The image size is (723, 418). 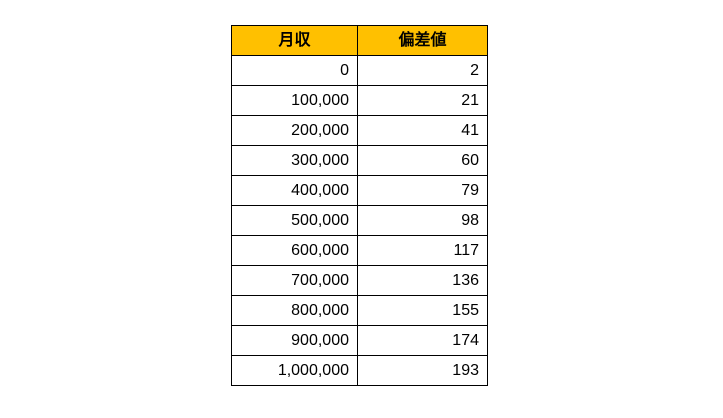 I want to click on column-header-deviation: 偏差値, so click(x=422, y=40).